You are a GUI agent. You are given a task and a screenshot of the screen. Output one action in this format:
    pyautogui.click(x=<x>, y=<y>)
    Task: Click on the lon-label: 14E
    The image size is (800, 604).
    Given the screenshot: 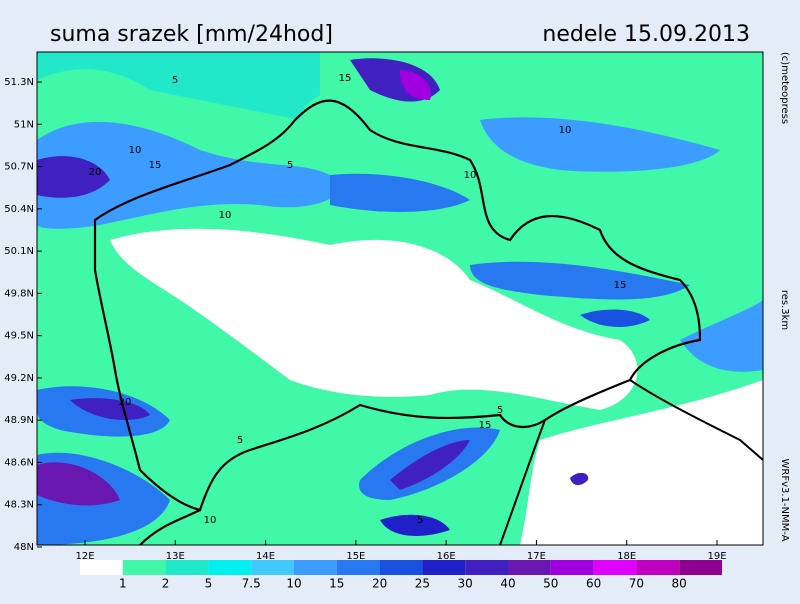 What is the action you would take?
    pyautogui.click(x=265, y=556)
    